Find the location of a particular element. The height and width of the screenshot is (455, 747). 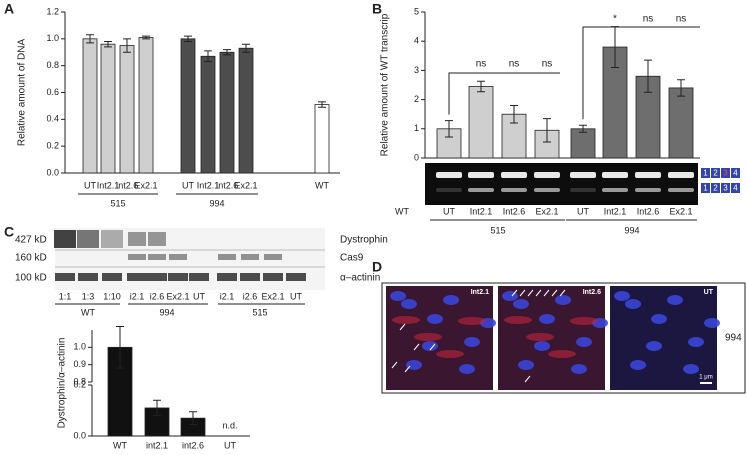

x-tick-label: WT is located at coordinates (120, 445).